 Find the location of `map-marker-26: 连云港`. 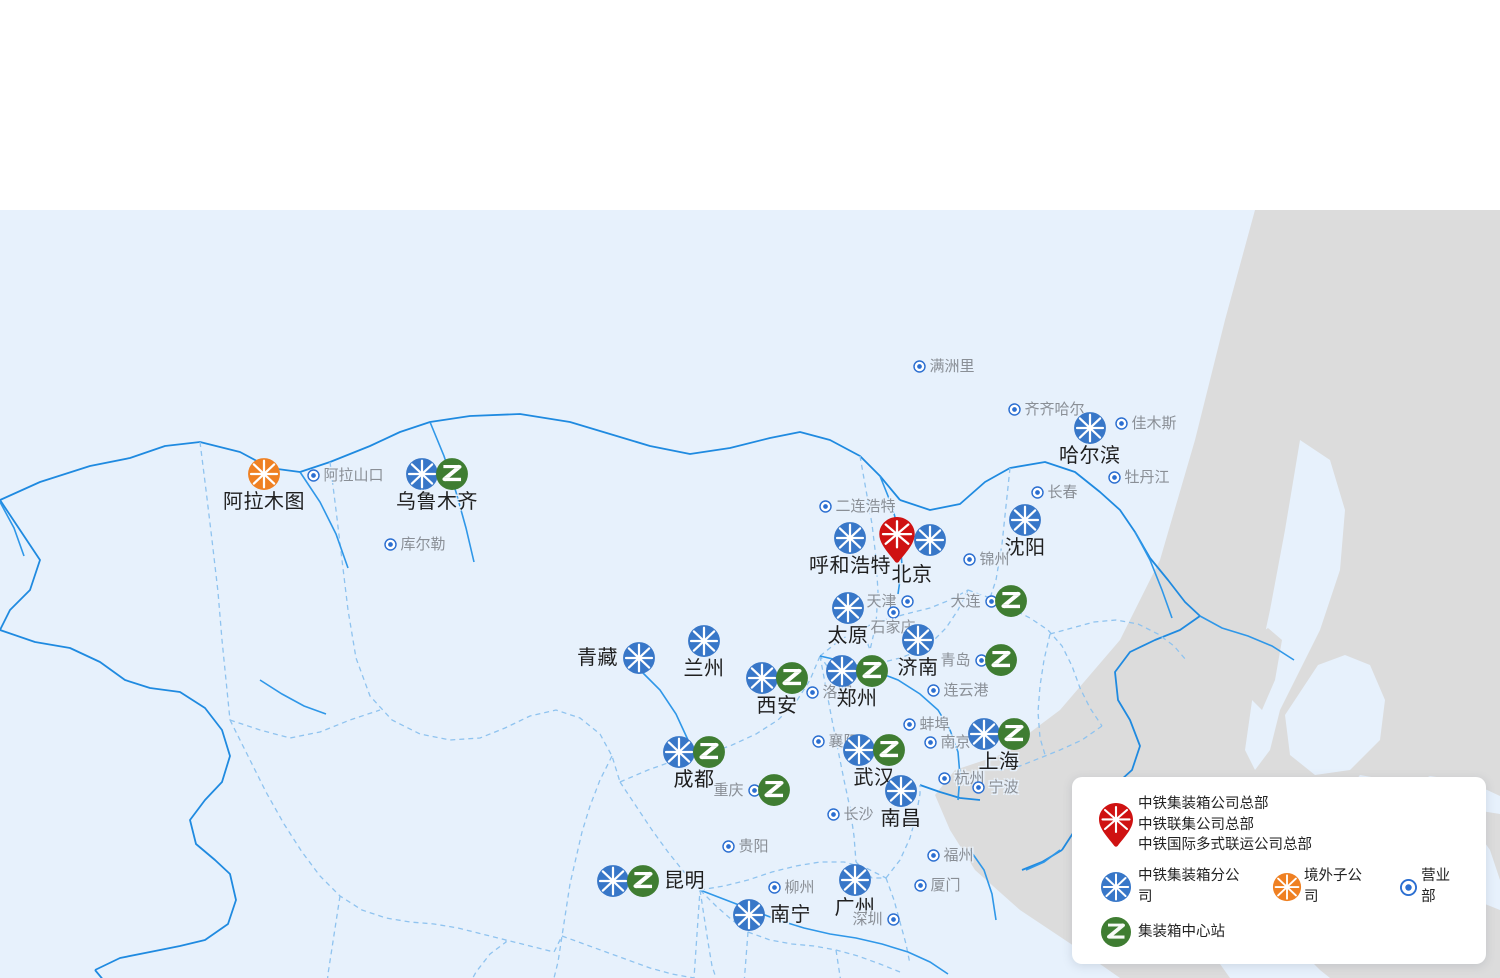

map-marker-26: 连云港 is located at coordinates (957, 690).